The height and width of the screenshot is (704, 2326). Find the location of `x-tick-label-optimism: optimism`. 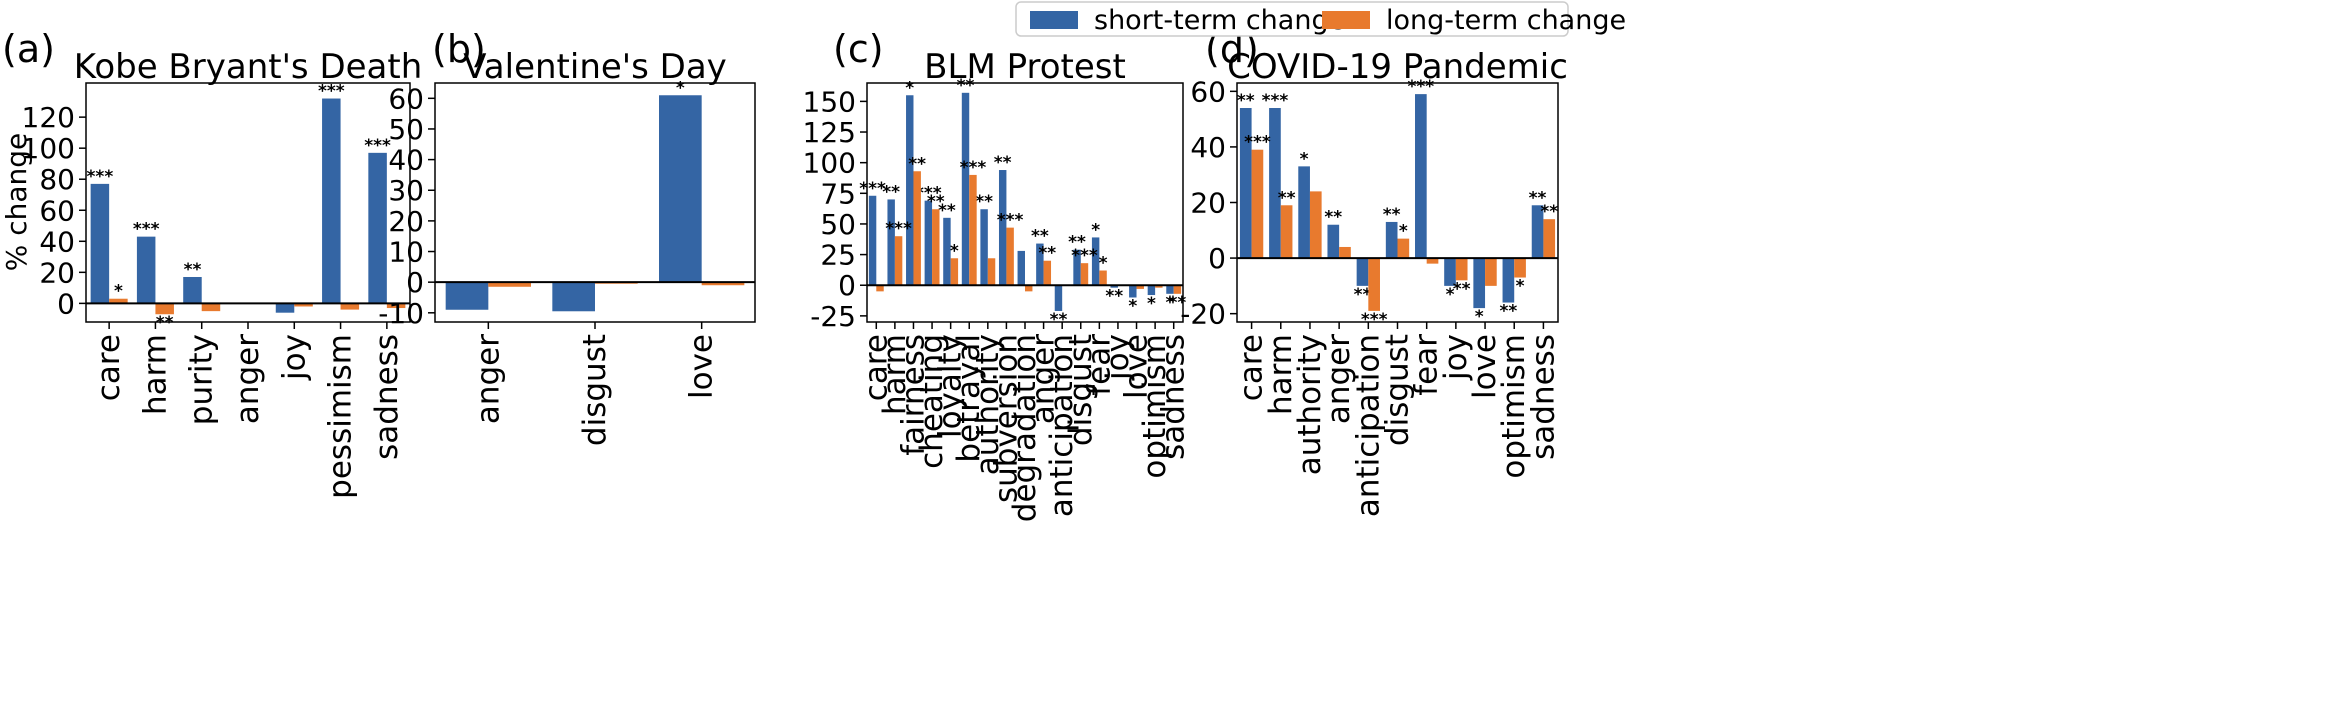

x-tick-label-optimism: optimism is located at coordinates (1155, 406).